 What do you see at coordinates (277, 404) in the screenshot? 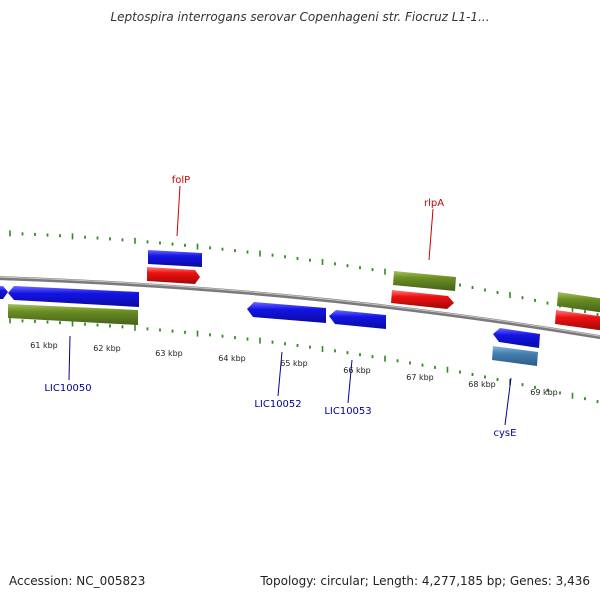
I see `gene-label-LIC10052: LIC10052` at bounding box center [277, 404].